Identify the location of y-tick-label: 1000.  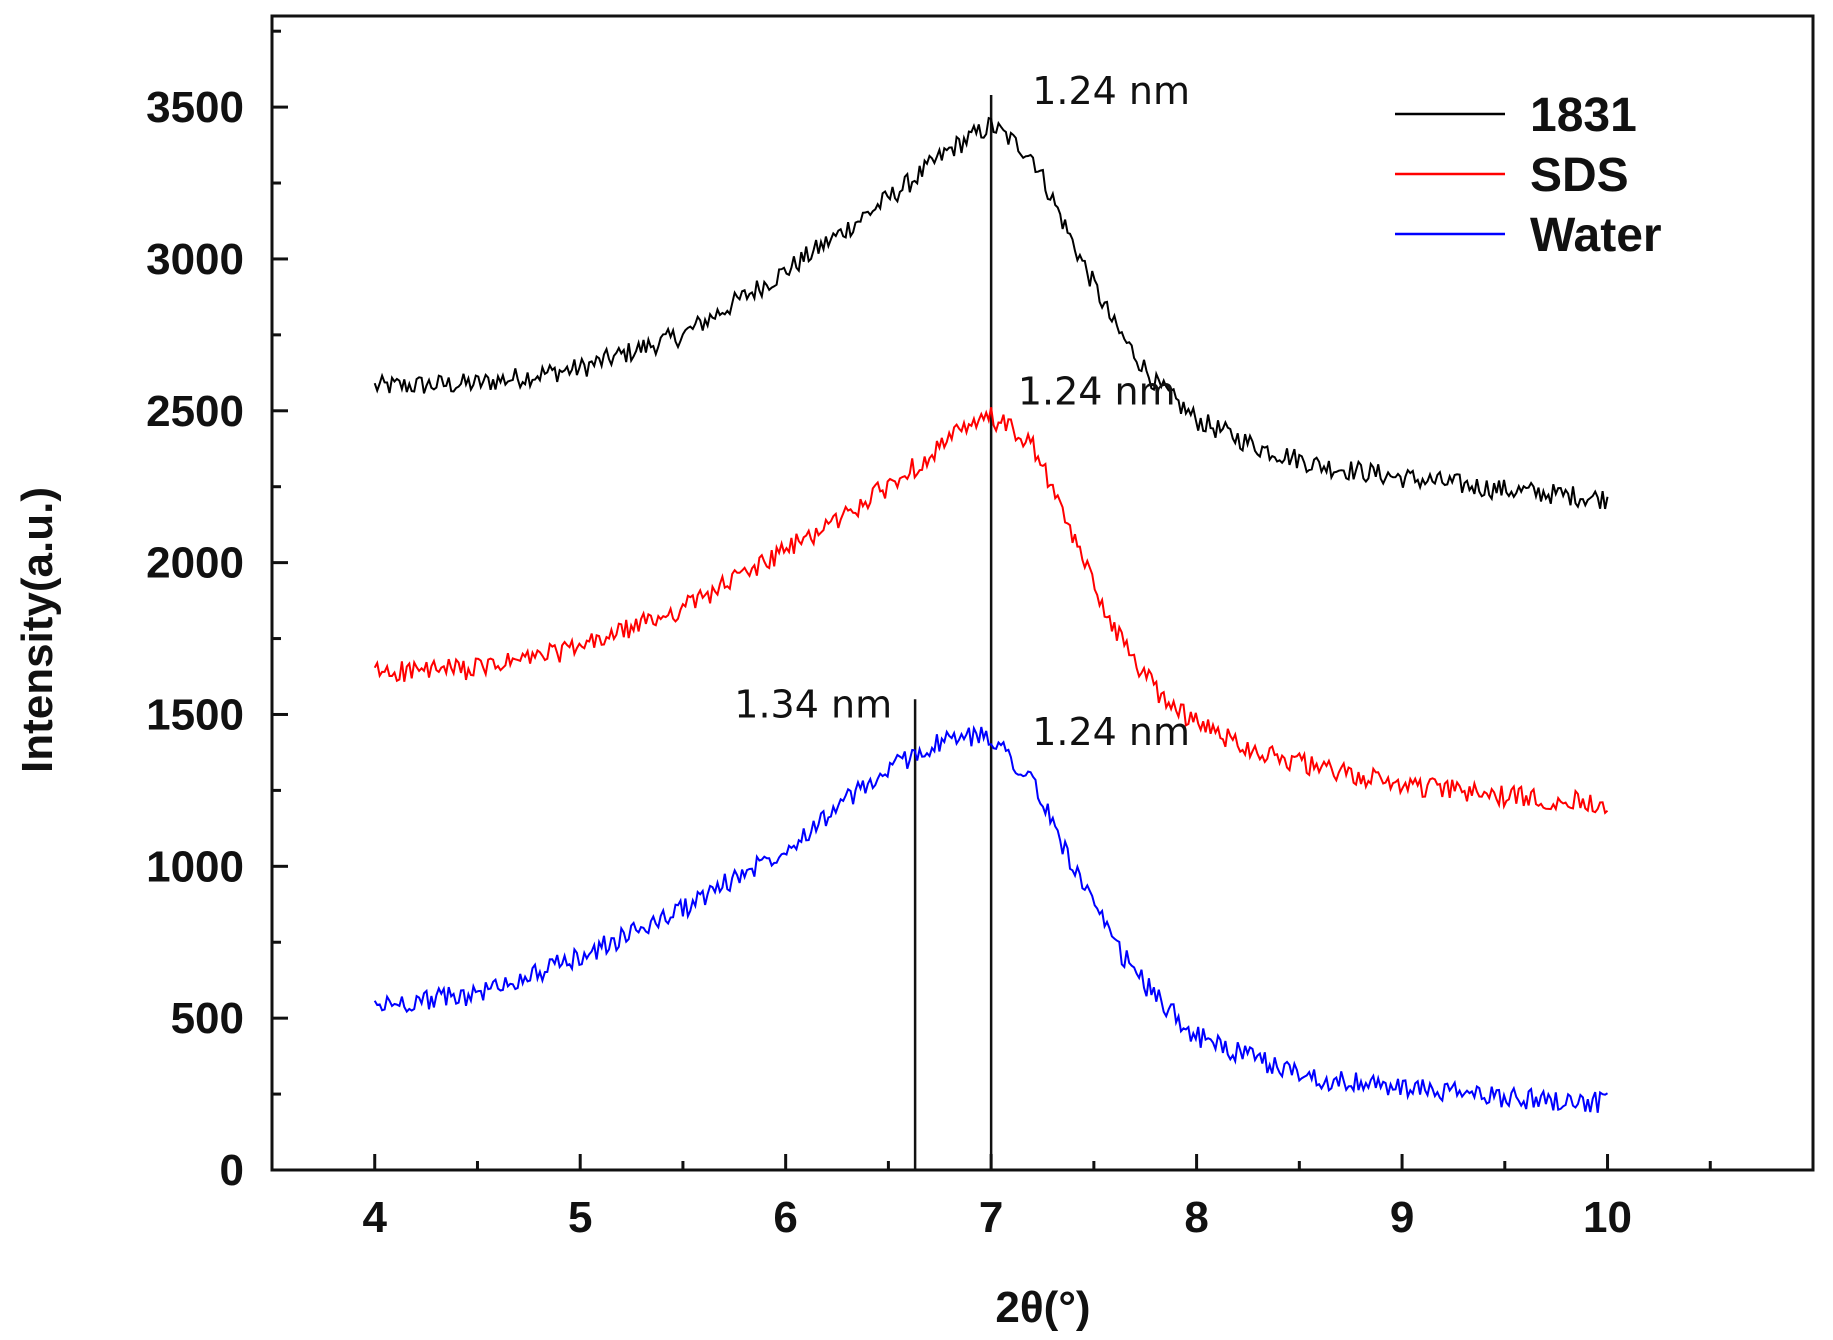
(195, 866).